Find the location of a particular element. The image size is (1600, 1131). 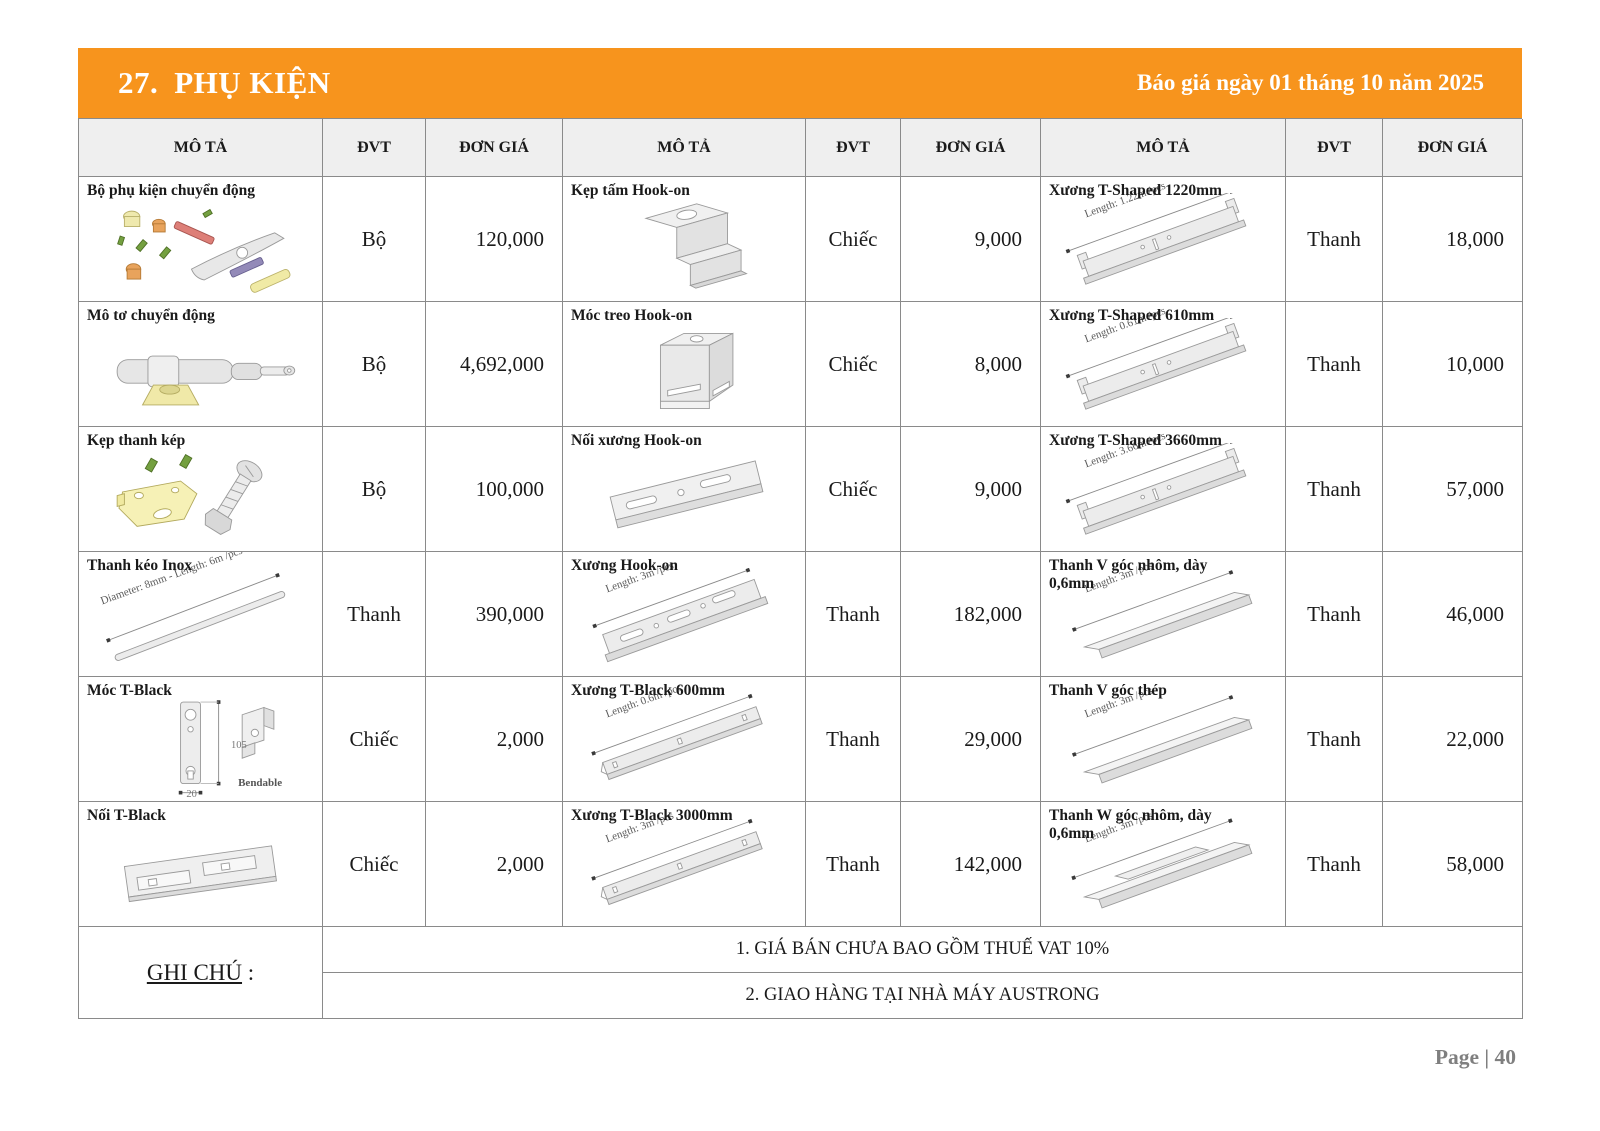

product-cell: Xương T-Black 600mm Length: 0.6m /pcs is located at coordinates (684, 739).